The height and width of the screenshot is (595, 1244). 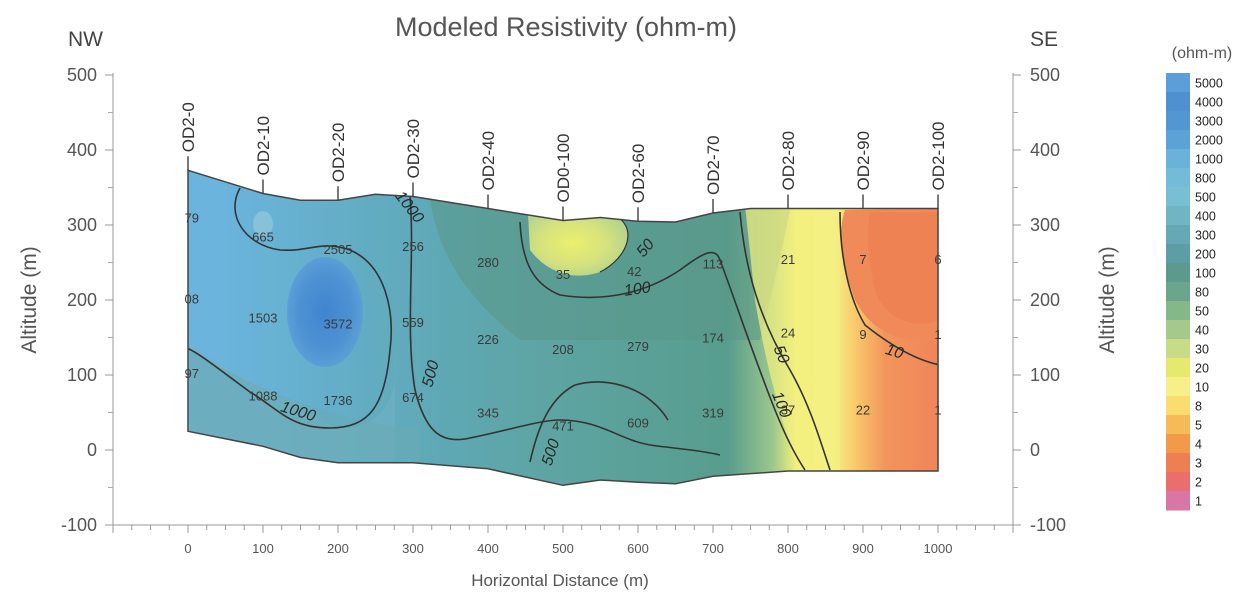 What do you see at coordinates (413, 397) in the screenshot?
I see `resistivity-value-label: 674` at bounding box center [413, 397].